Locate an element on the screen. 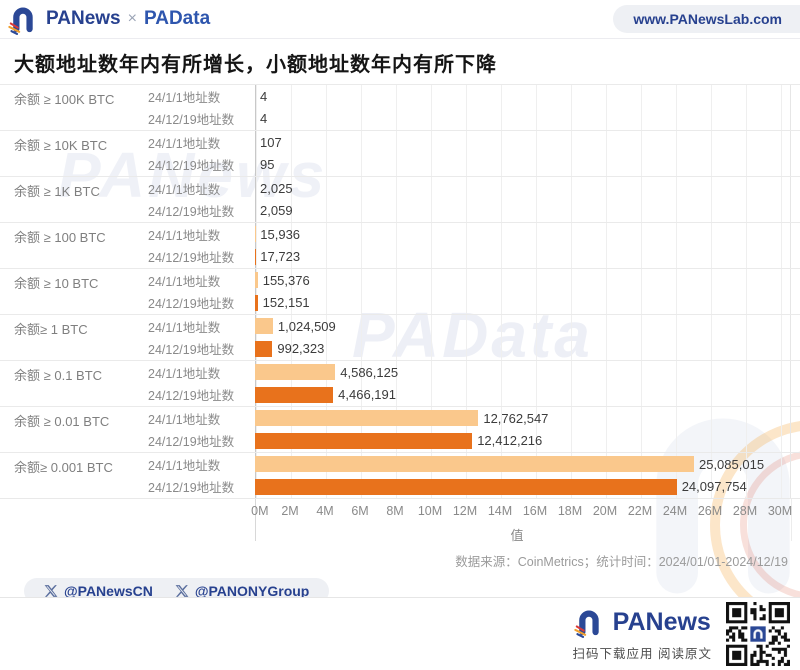 The image size is (800, 670). category-label: 余额 ≥ 10 BTC is located at coordinates (56, 283).